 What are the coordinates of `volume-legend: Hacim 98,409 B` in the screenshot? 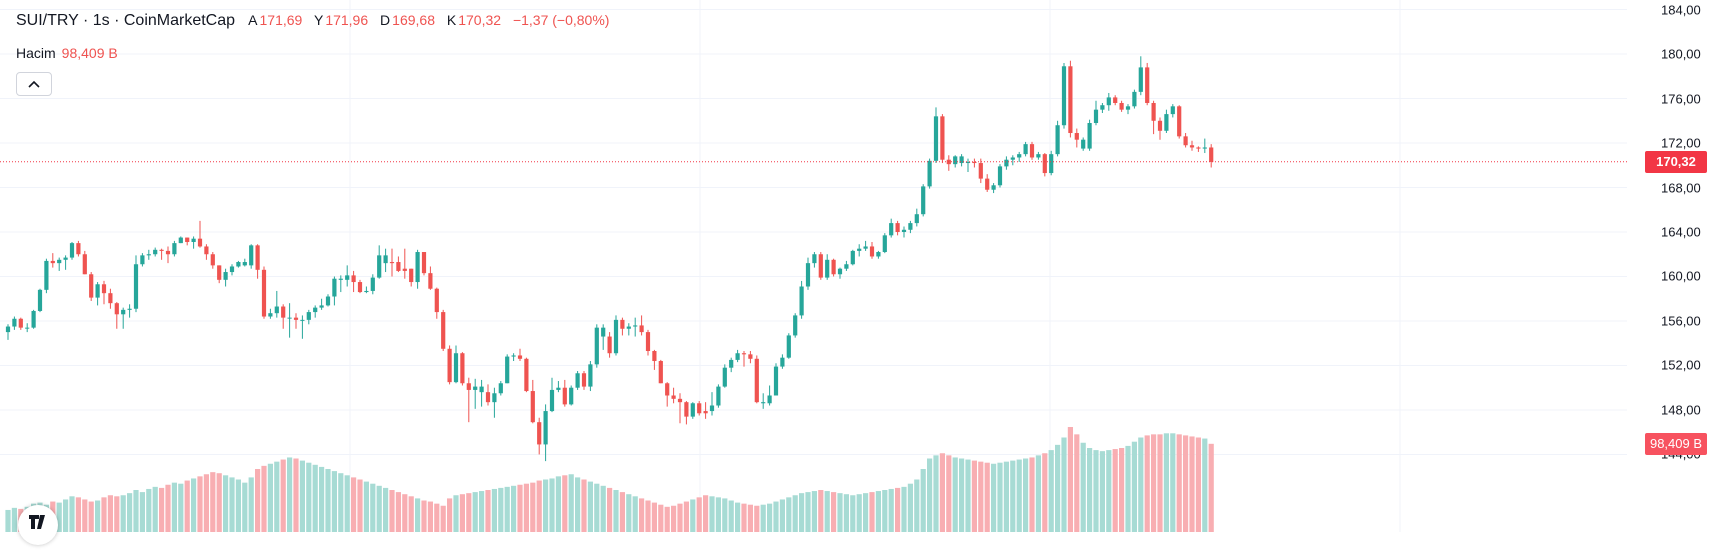 It's located at (67, 53).